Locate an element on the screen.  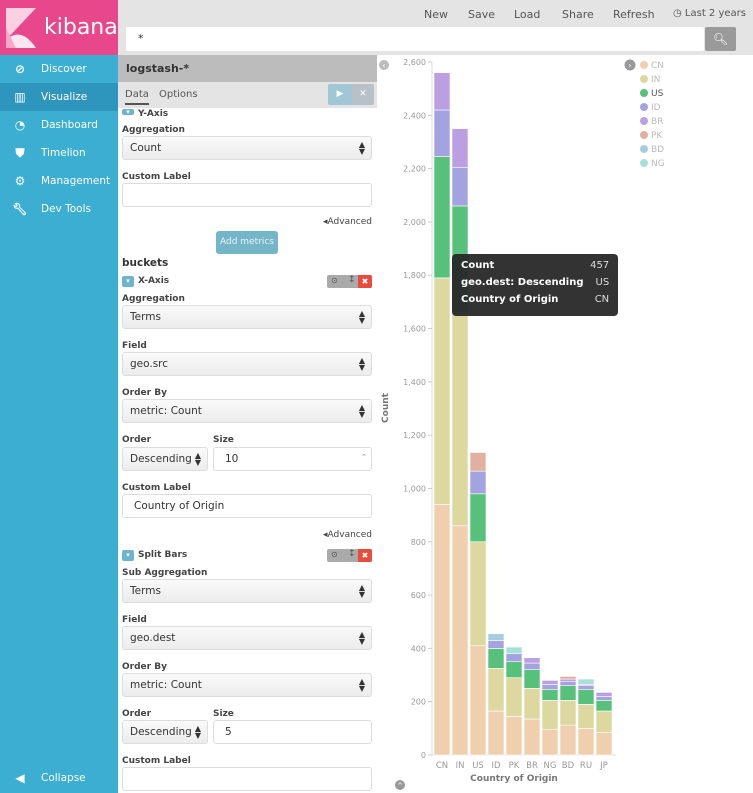
bar-segment-BR-CN is located at coordinates (532, 737).